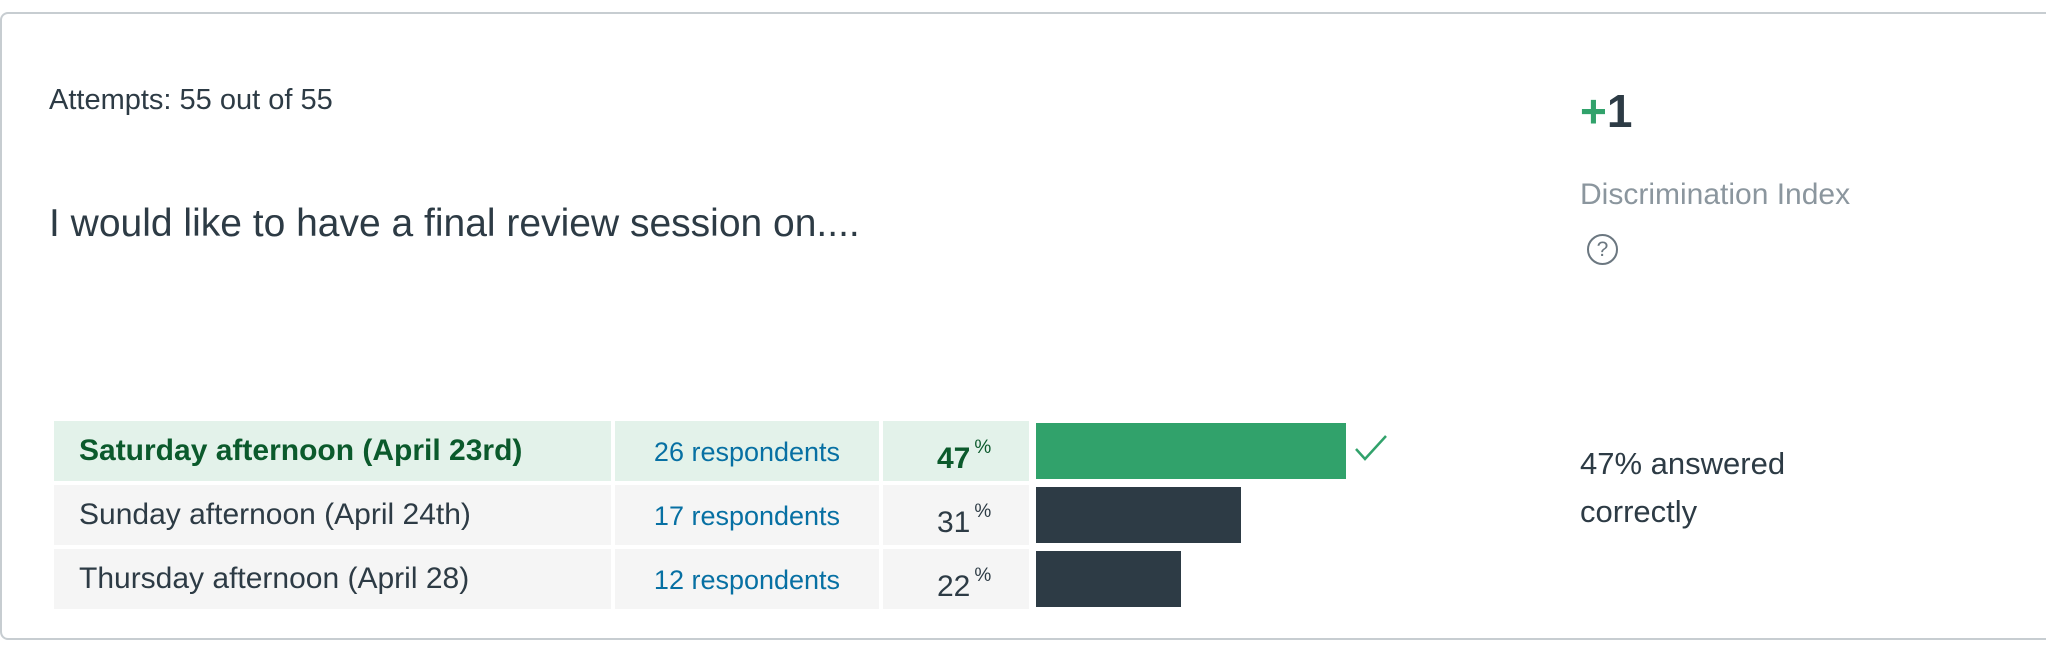 This screenshot has width=2046, height=661. What do you see at coordinates (747, 515) in the screenshot?
I see `respondents-link: 17 respondents` at bounding box center [747, 515].